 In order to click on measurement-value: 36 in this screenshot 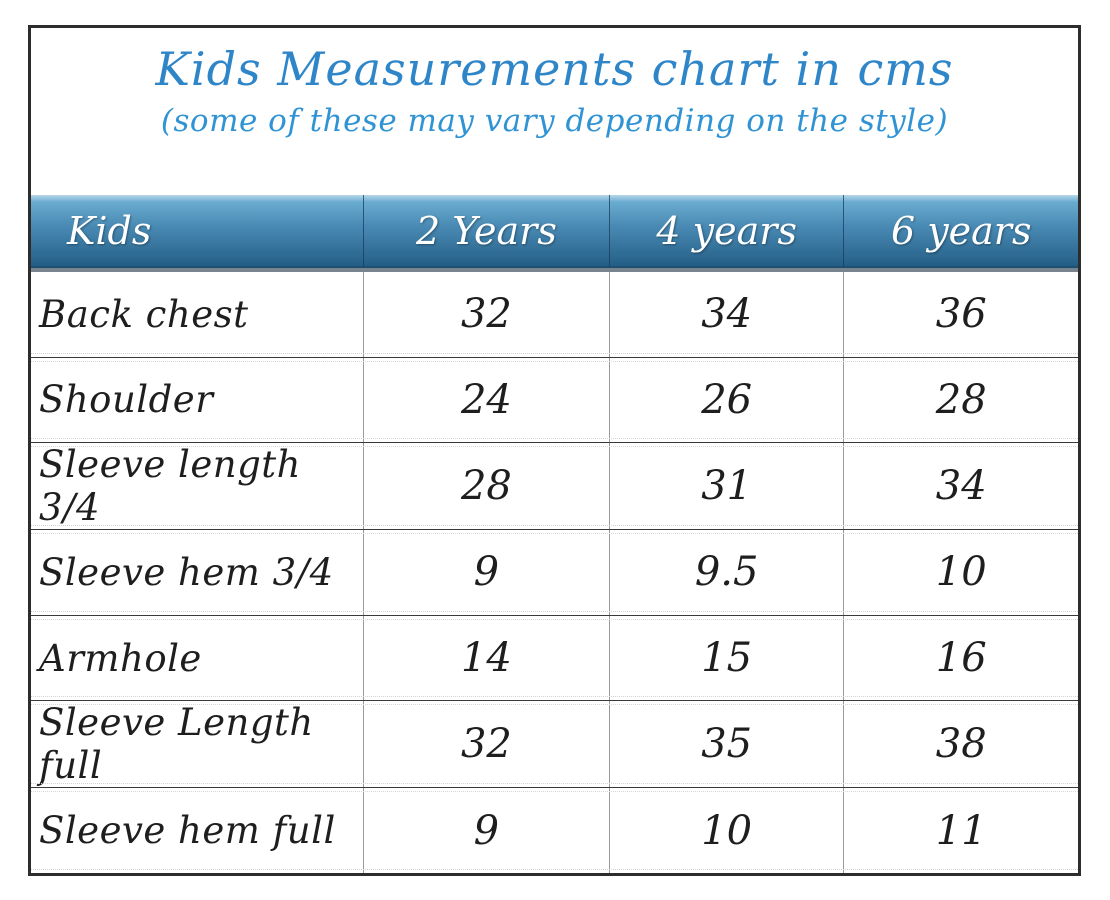, I will do `click(960, 314)`.